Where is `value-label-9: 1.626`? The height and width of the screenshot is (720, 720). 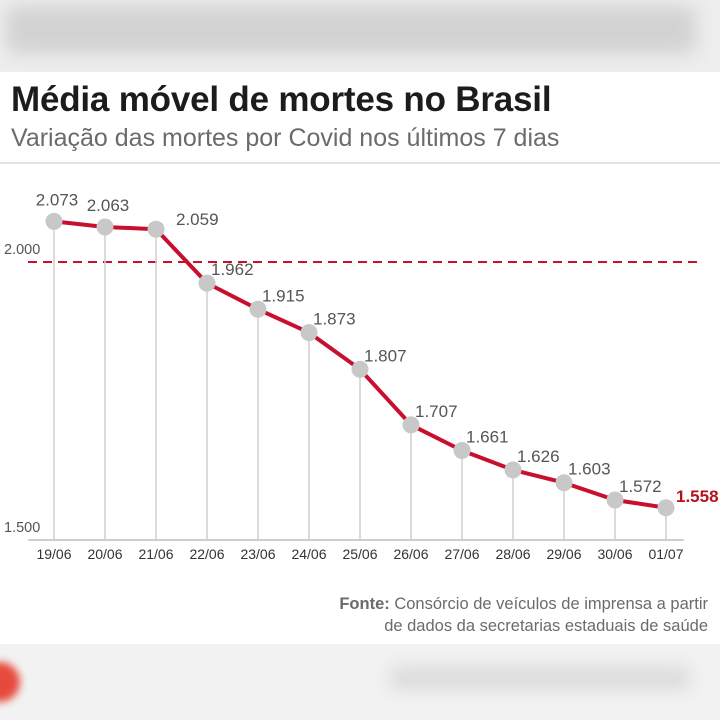
value-label-9: 1.626 is located at coordinates (538, 456).